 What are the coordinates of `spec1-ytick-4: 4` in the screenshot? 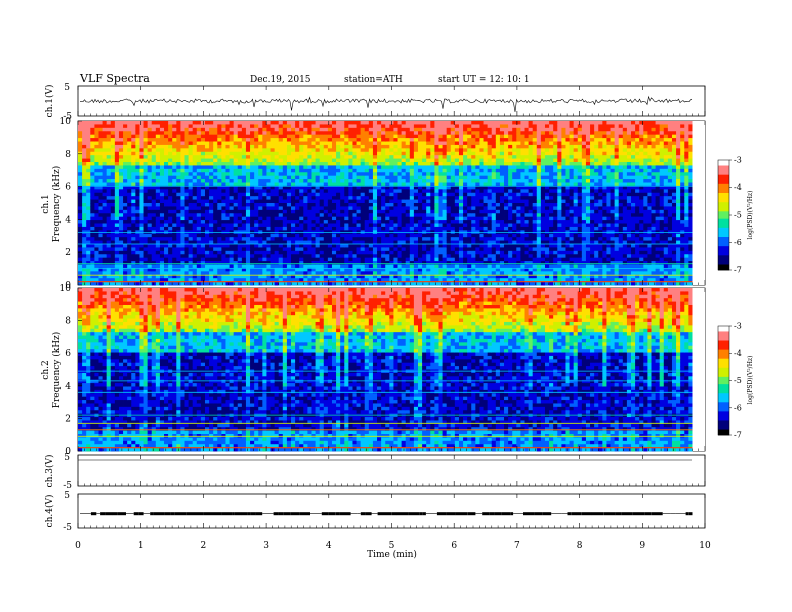 It's located at (68, 220).